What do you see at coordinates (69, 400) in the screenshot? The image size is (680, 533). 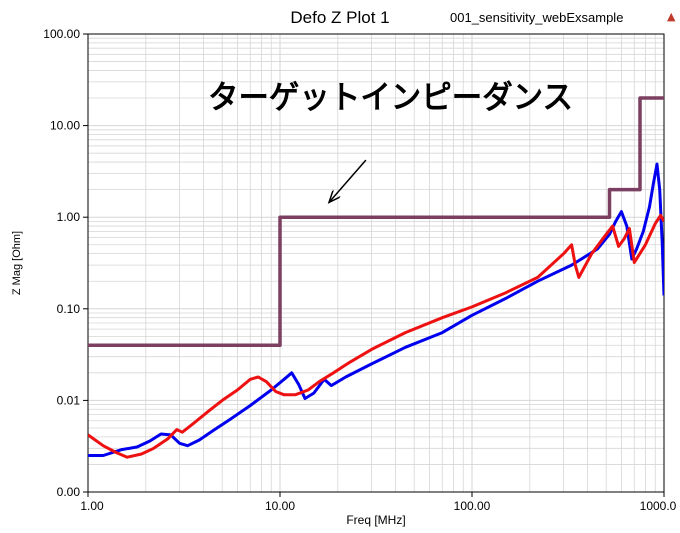 I see `y-tick-label: 0.01` at bounding box center [69, 400].